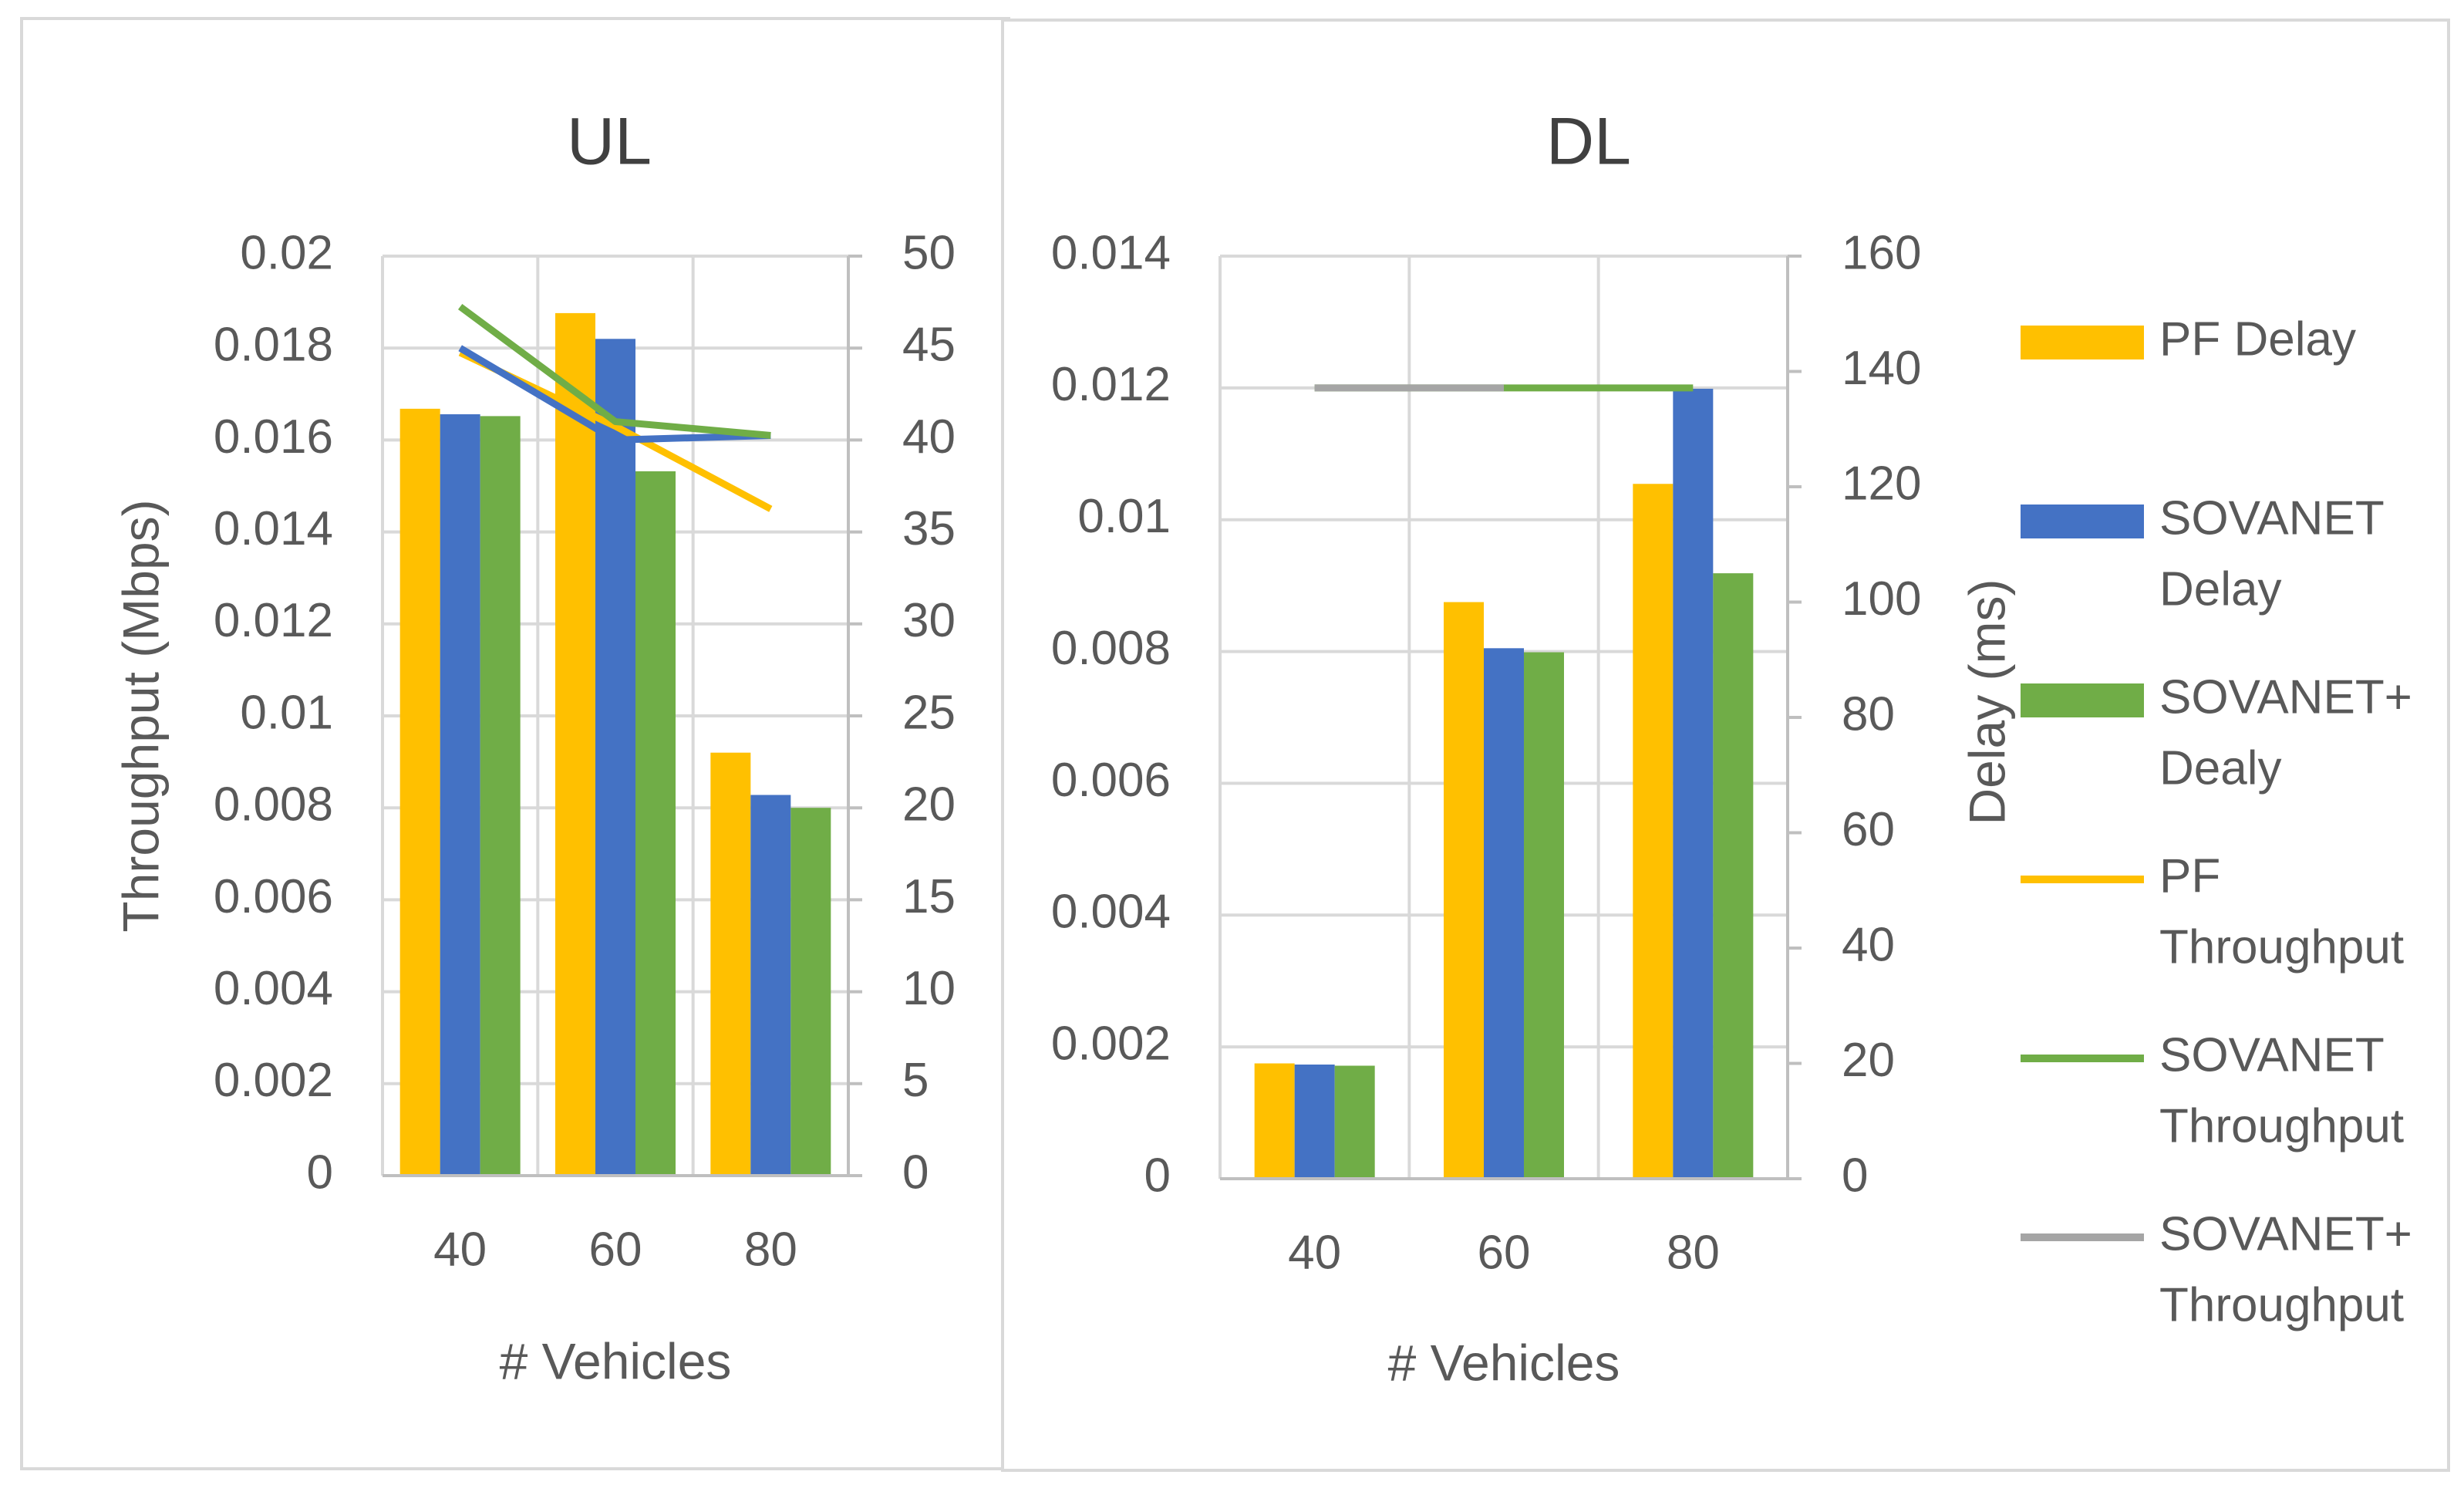  Describe the element at coordinates (1504, 1252) in the screenshot. I see `dl-x-tick-label: 60` at that location.